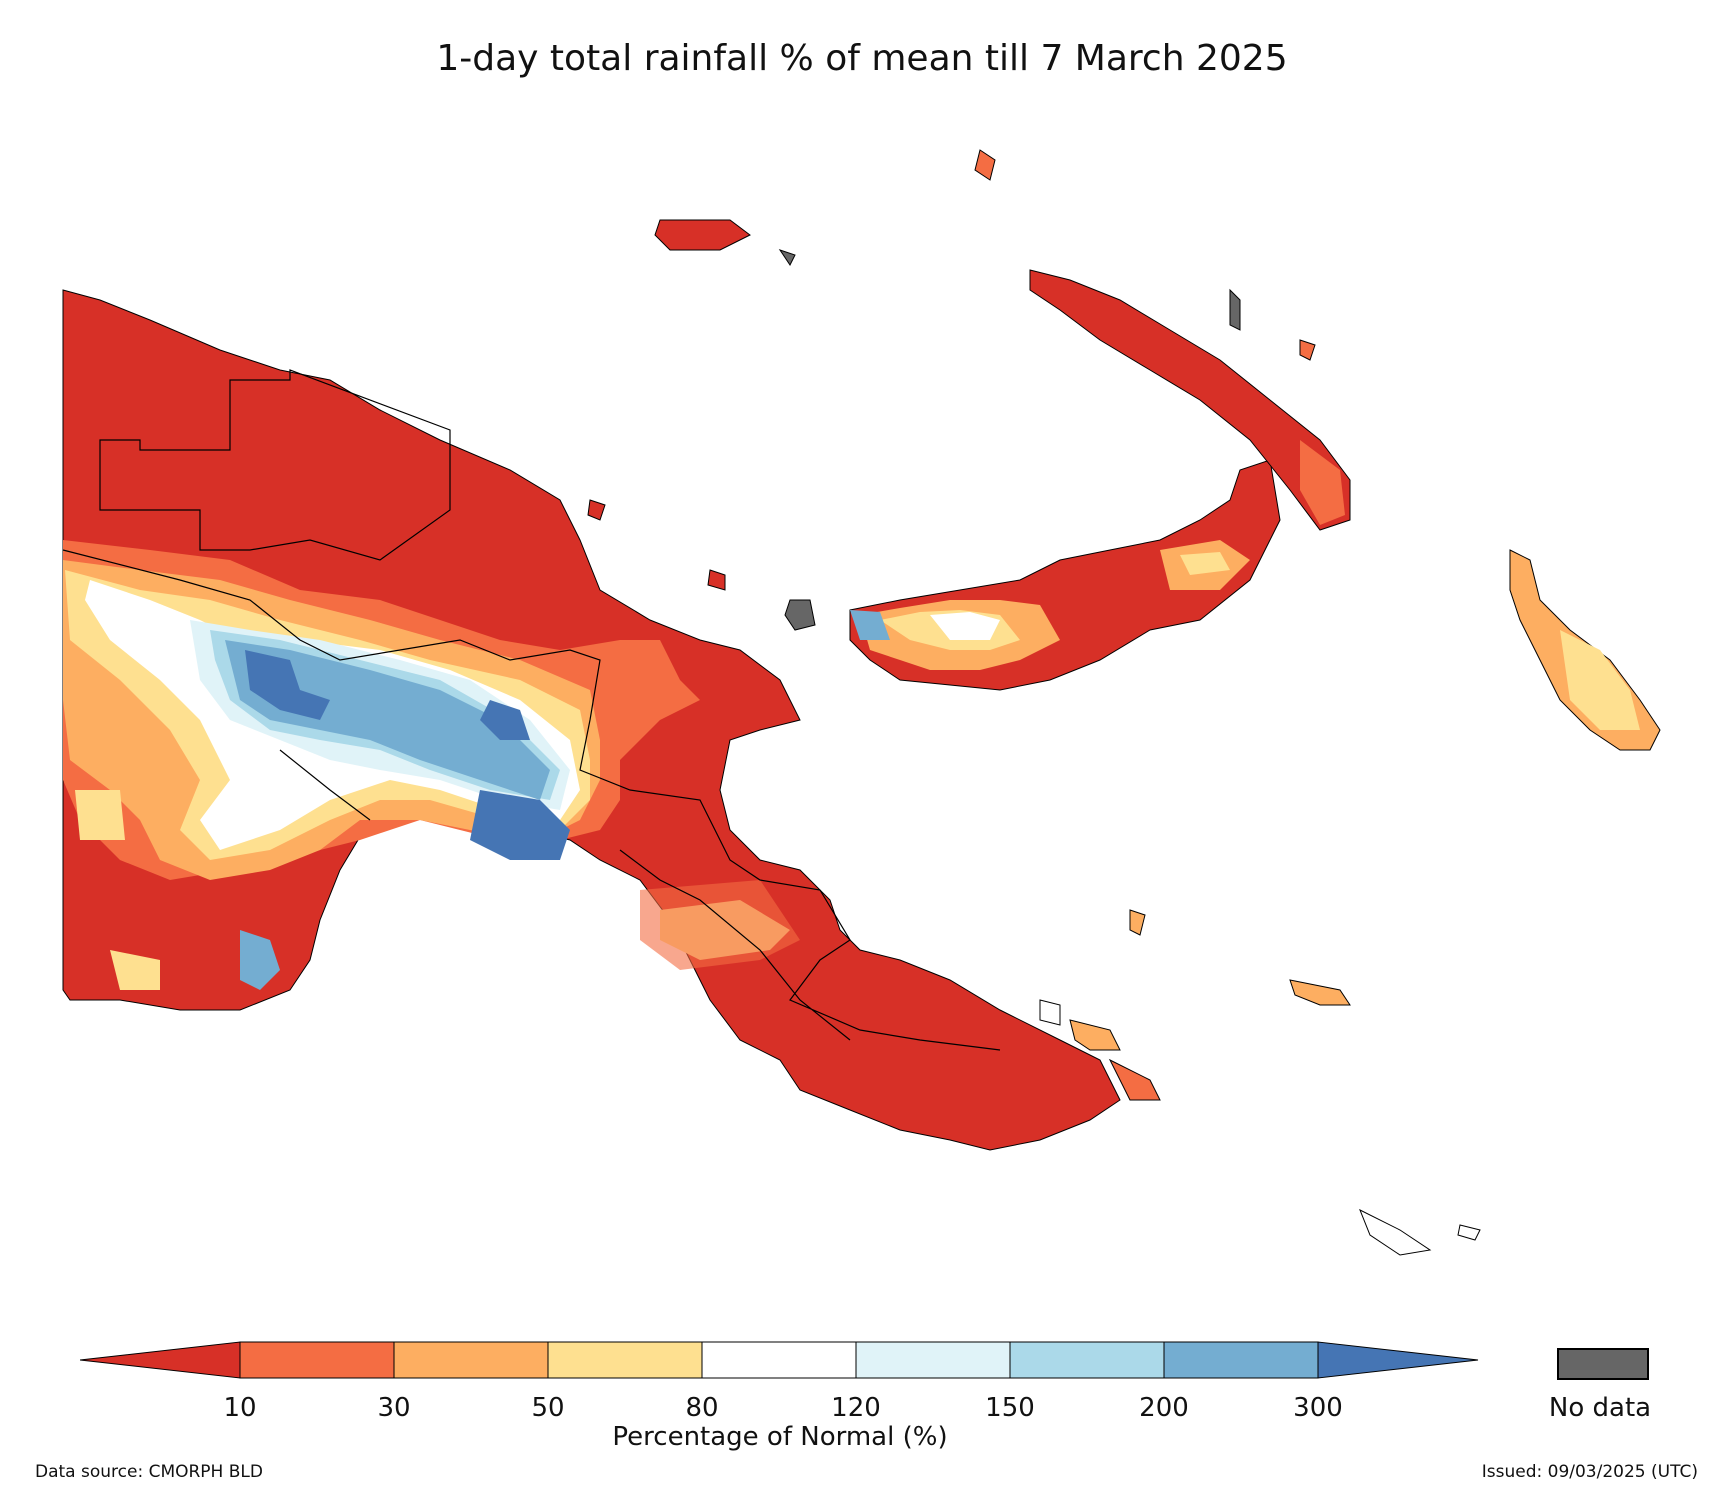  What do you see at coordinates (1134, 1079) in the screenshot?
I see `normanby-island` at bounding box center [1134, 1079].